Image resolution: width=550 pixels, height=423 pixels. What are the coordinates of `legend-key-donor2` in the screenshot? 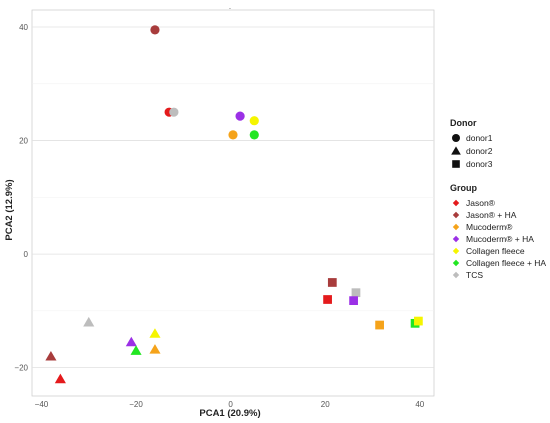 It's located at (456, 150).